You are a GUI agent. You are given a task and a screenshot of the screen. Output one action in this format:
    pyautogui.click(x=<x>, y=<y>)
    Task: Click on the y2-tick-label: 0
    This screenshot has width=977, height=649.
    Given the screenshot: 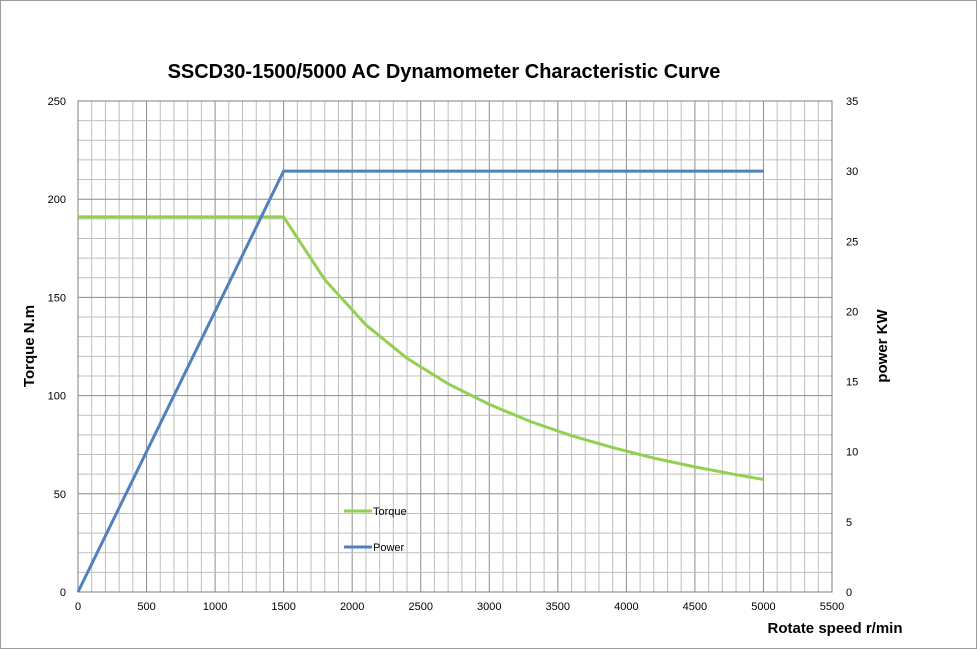 What is the action you would take?
    pyautogui.click(x=849, y=593)
    